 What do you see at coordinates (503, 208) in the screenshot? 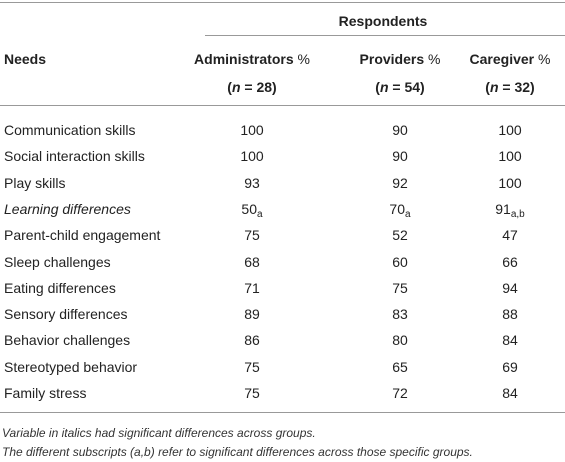
I see `cell-value: 91` at bounding box center [503, 208].